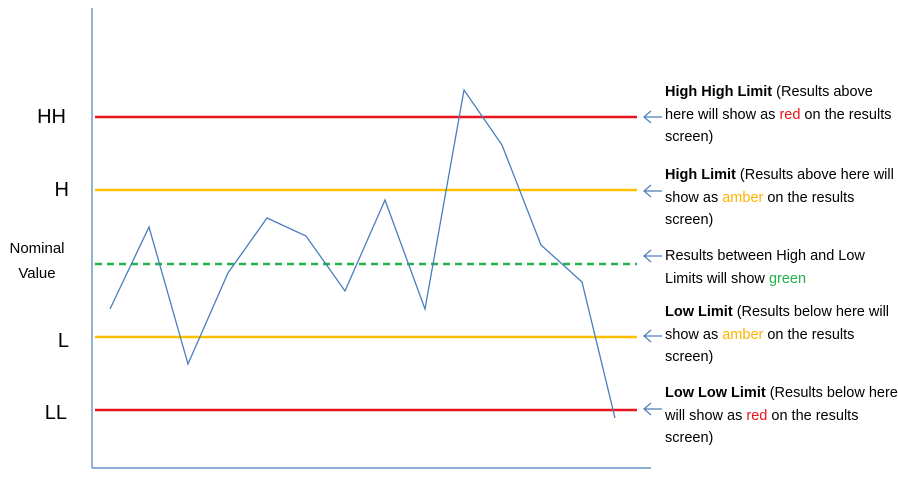  Describe the element at coordinates (769, 103) in the screenshot. I see `hh-note-text: (Results above here will show as` at that location.